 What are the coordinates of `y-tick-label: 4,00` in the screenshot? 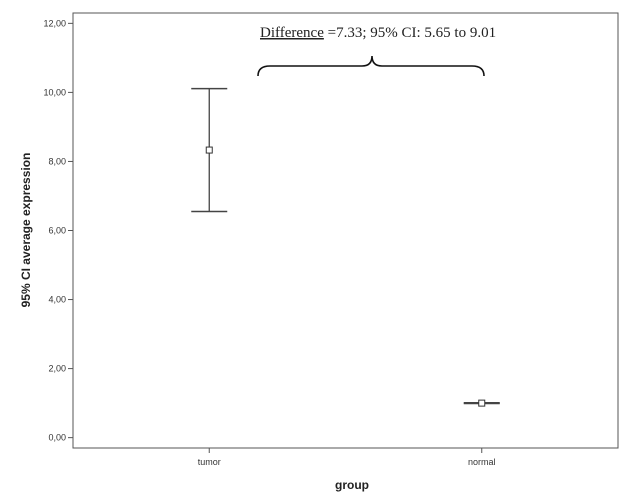 It's located at (57, 300).